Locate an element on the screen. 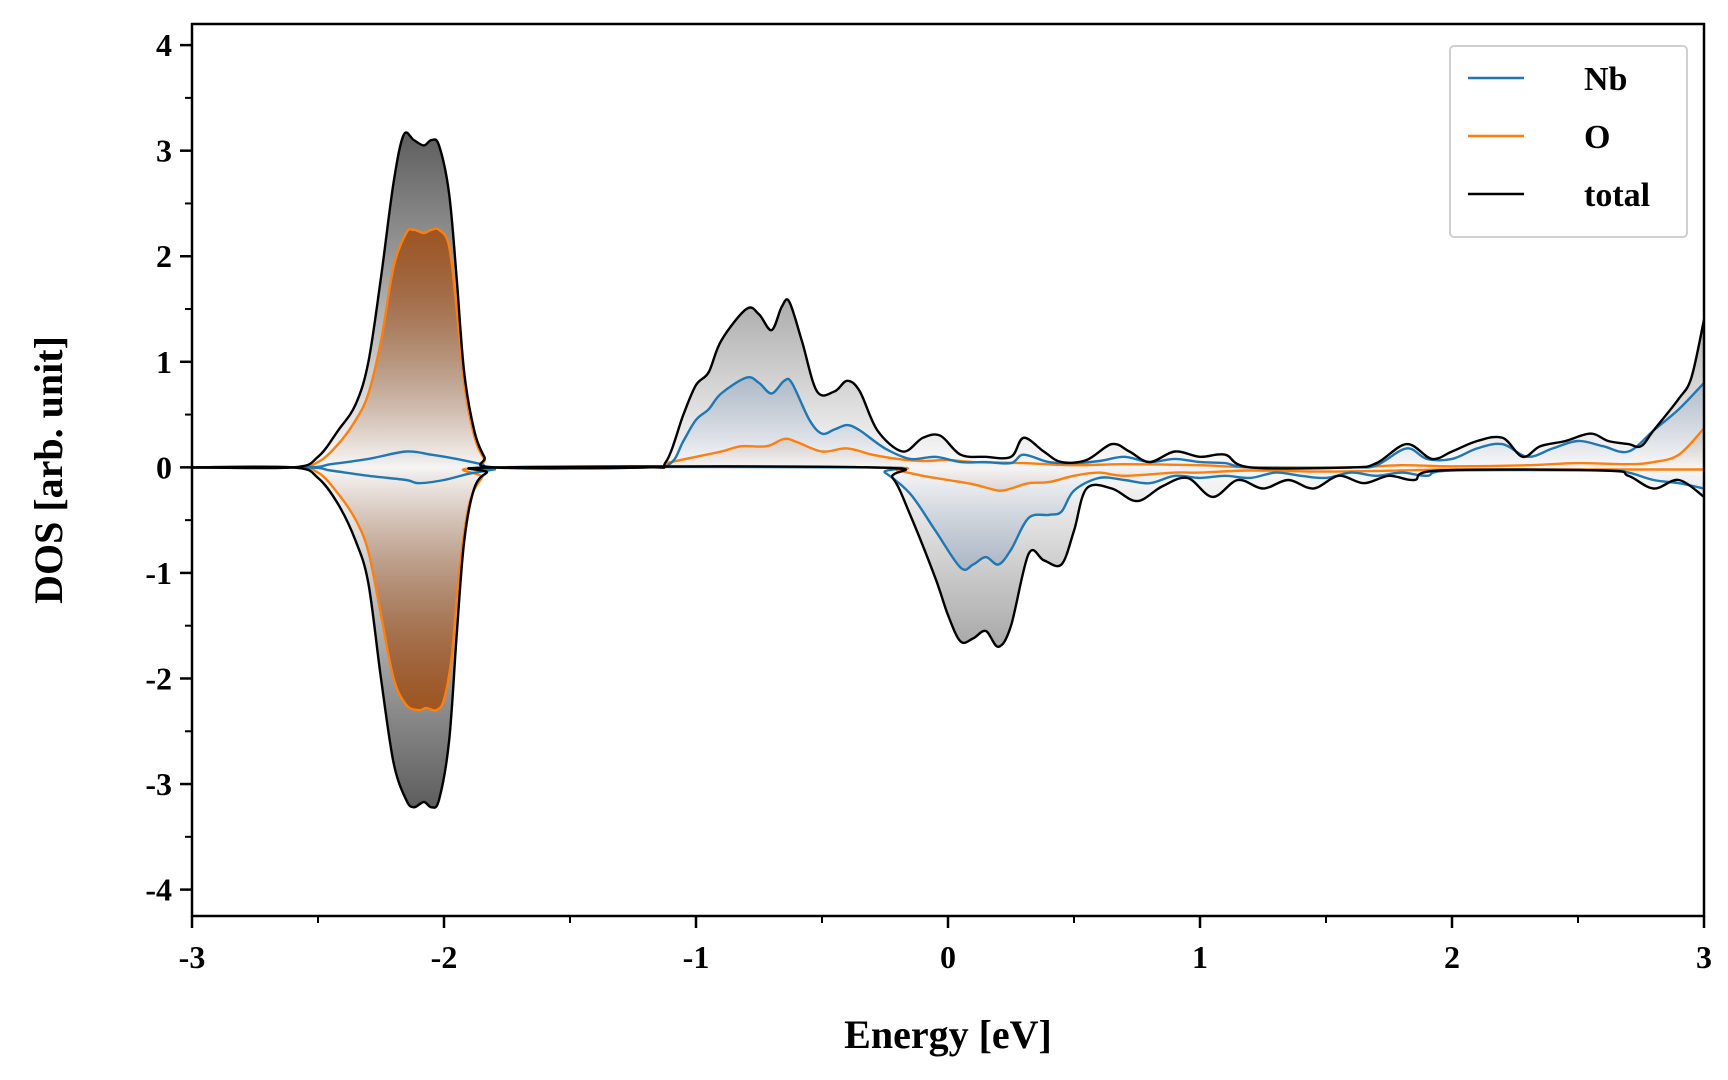 This screenshot has height=1080, width=1728. x-tick-label: 2 is located at coordinates (1452, 957).